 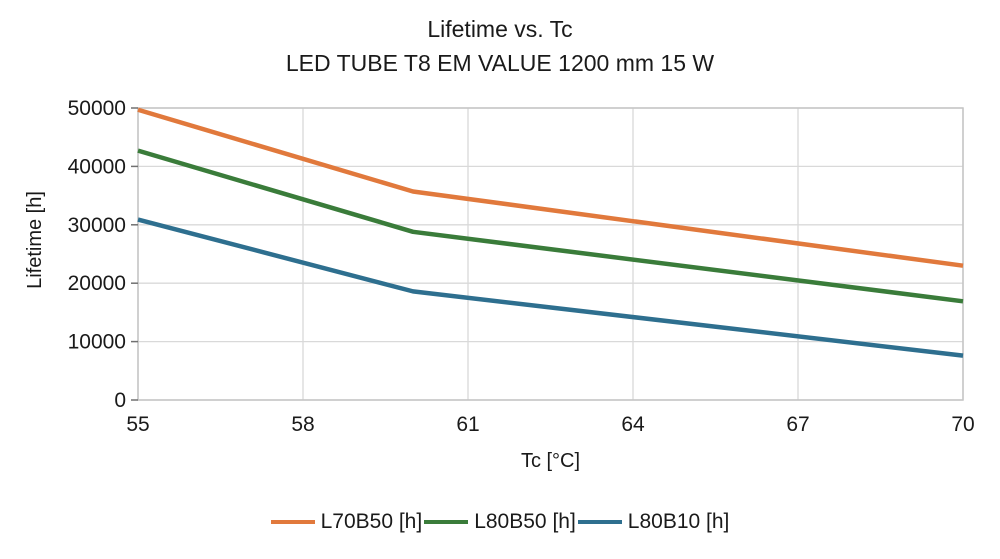 What do you see at coordinates (446, 522) in the screenshot?
I see `legend-swatch-green-line` at bounding box center [446, 522].